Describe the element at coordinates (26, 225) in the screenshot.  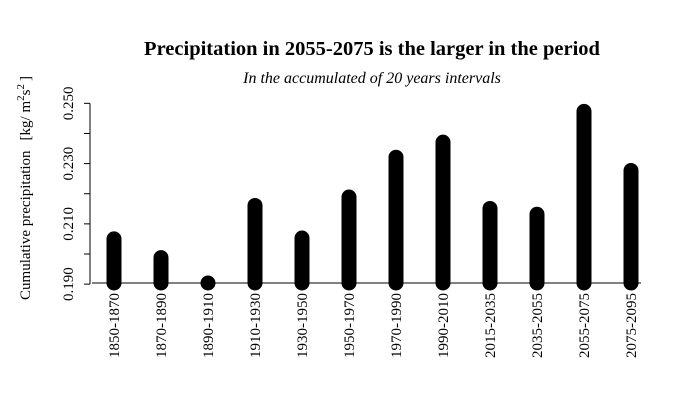
I see `y-axis-label-text: Cumulative precipitation` at that location.